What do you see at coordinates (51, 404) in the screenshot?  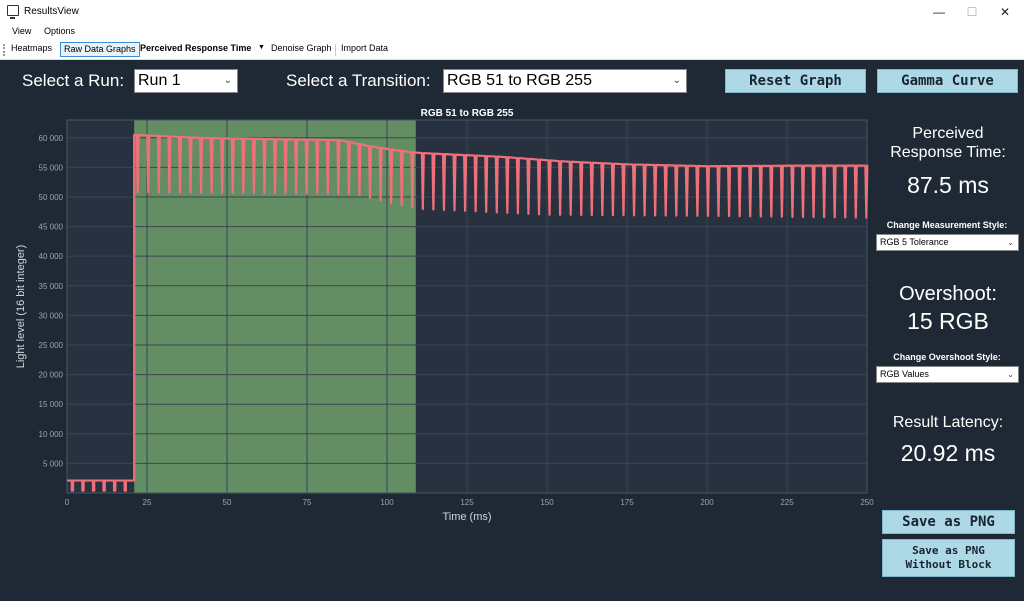 I see `y-tick-label: 15 000` at bounding box center [51, 404].